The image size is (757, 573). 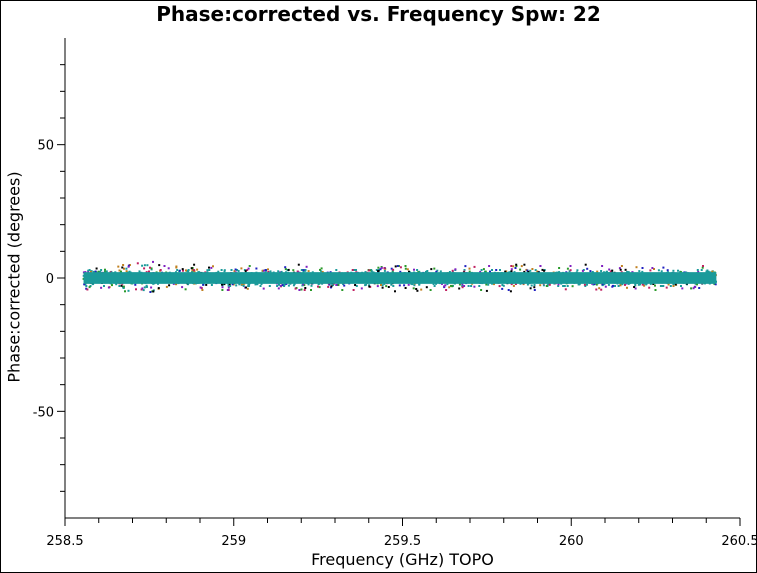 What do you see at coordinates (400, 278) in the screenshot?
I see `core-band-fill` at bounding box center [400, 278].